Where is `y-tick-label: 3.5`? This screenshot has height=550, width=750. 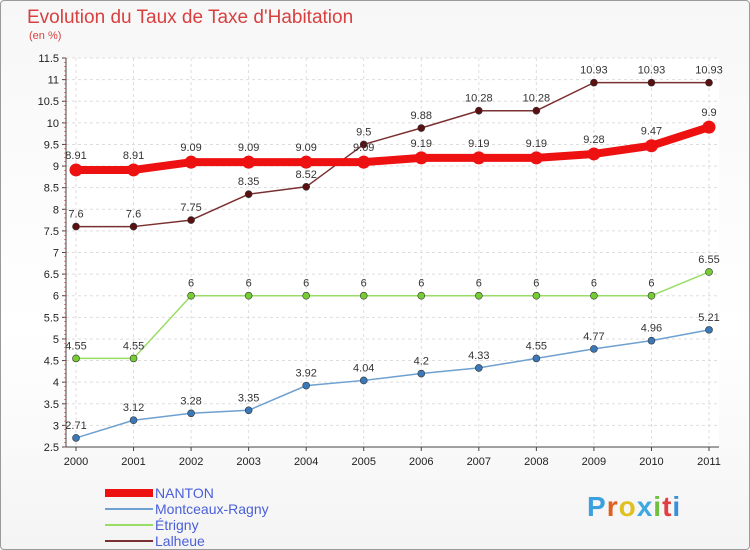
y-tick-label: 3.5 is located at coordinates (51, 405).